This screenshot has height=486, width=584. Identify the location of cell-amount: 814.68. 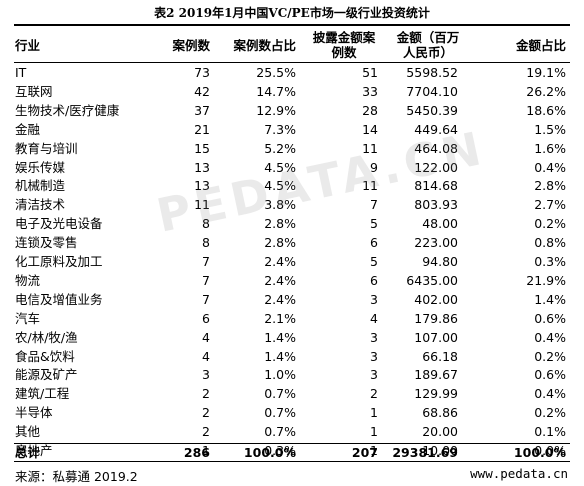
(436, 186).